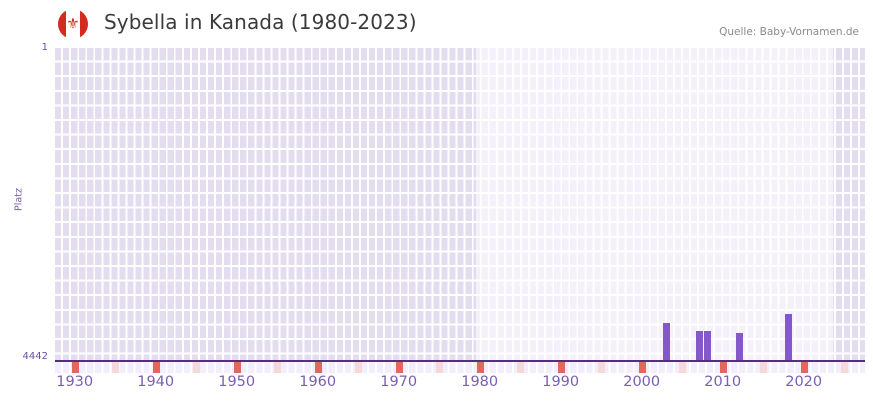  I want to click on flag-band-left, so click(62, 24).